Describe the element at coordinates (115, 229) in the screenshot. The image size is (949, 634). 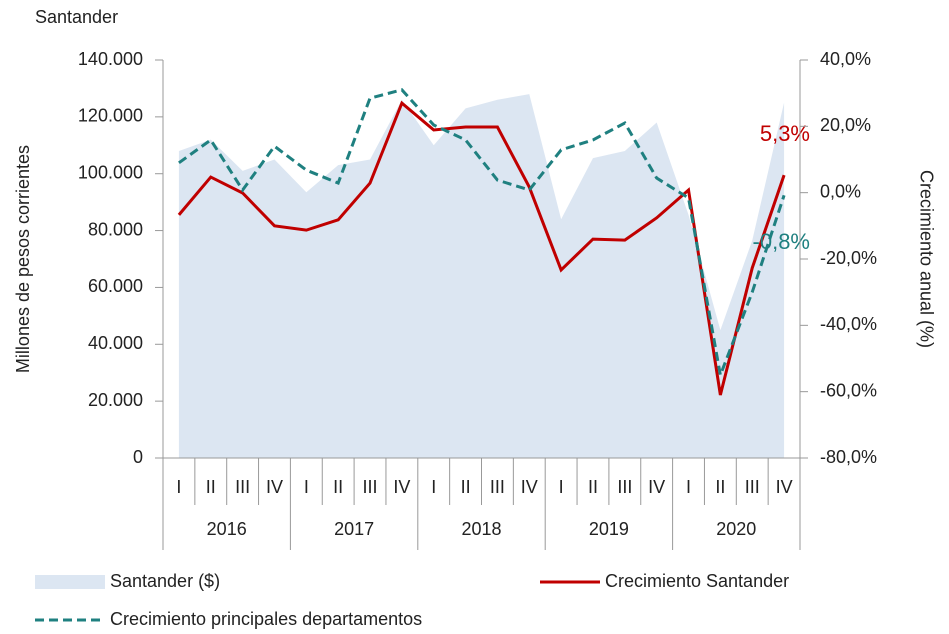
I see `y-tick-label: 80.000` at that location.